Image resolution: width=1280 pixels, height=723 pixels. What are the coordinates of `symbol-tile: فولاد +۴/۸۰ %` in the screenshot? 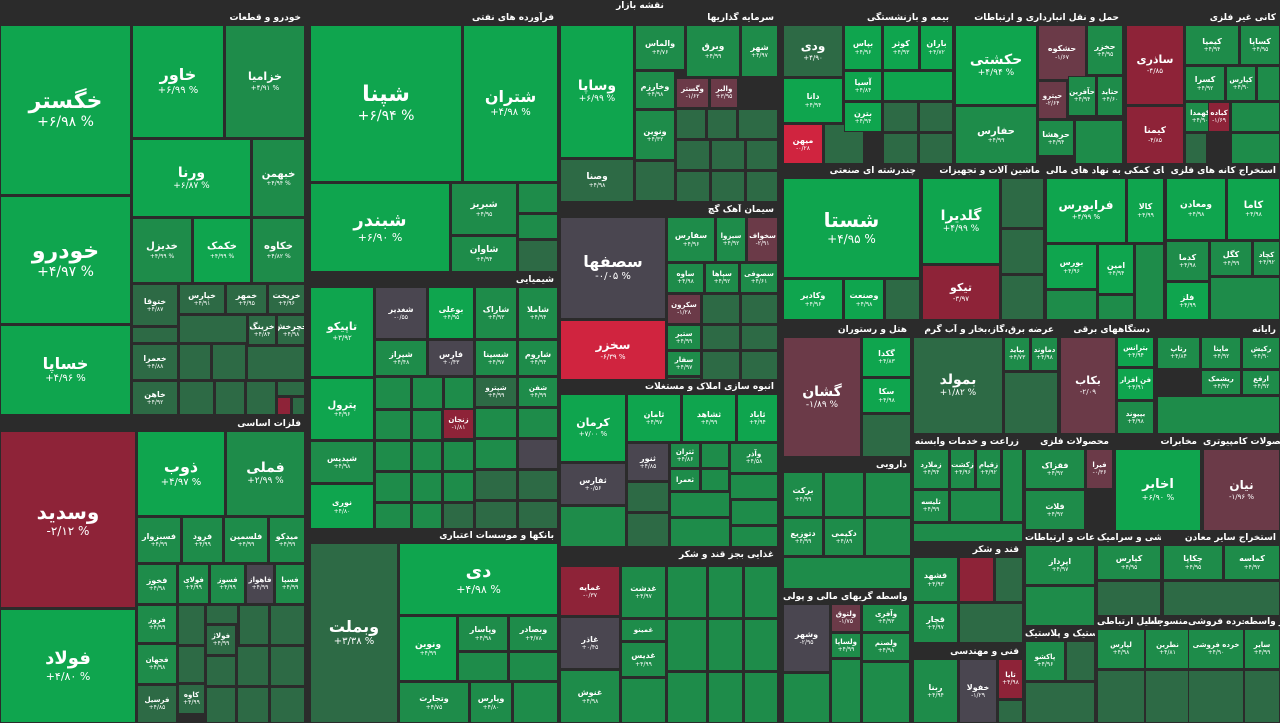 It's located at (68, 666).